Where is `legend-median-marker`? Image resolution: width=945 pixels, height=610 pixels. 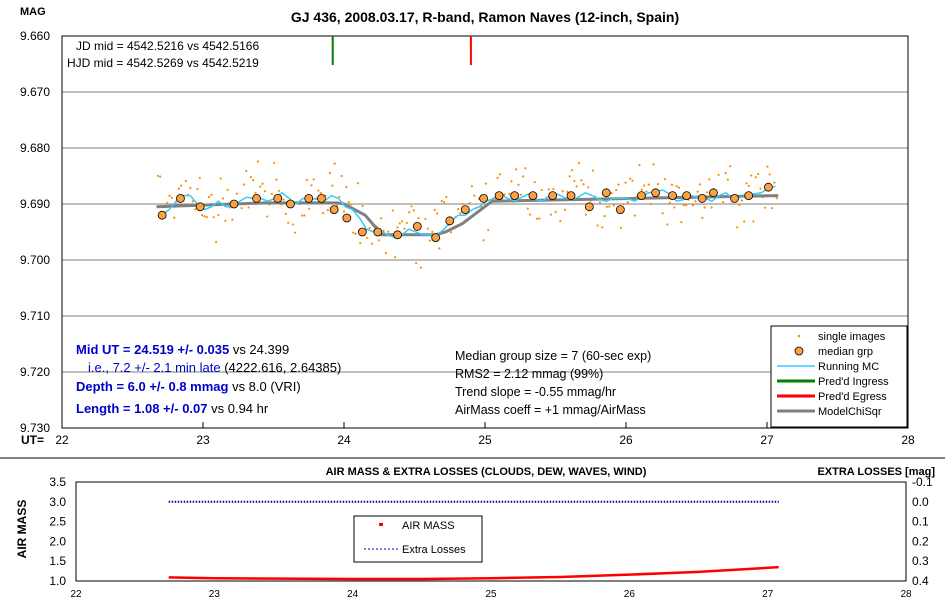 legend-median-marker is located at coordinates (799, 351).